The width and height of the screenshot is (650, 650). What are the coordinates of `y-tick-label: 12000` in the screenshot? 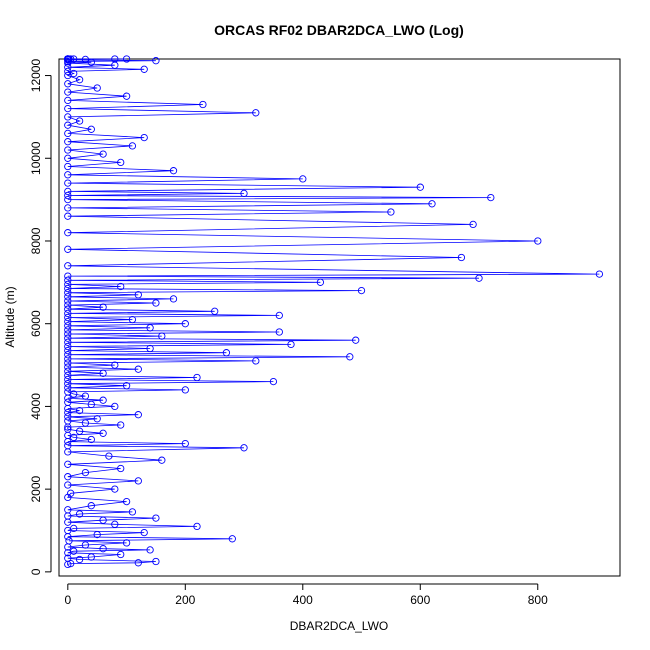 It's located at (36, 76).